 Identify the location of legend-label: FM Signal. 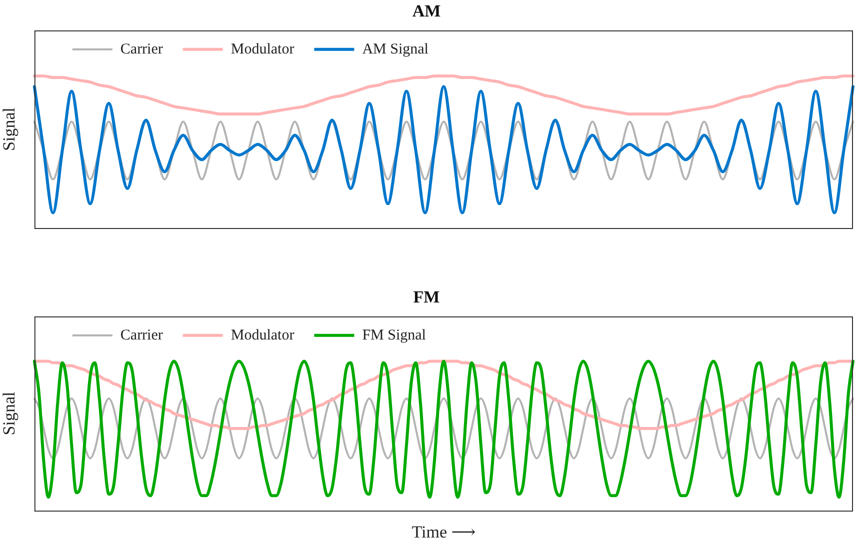
(394, 335).